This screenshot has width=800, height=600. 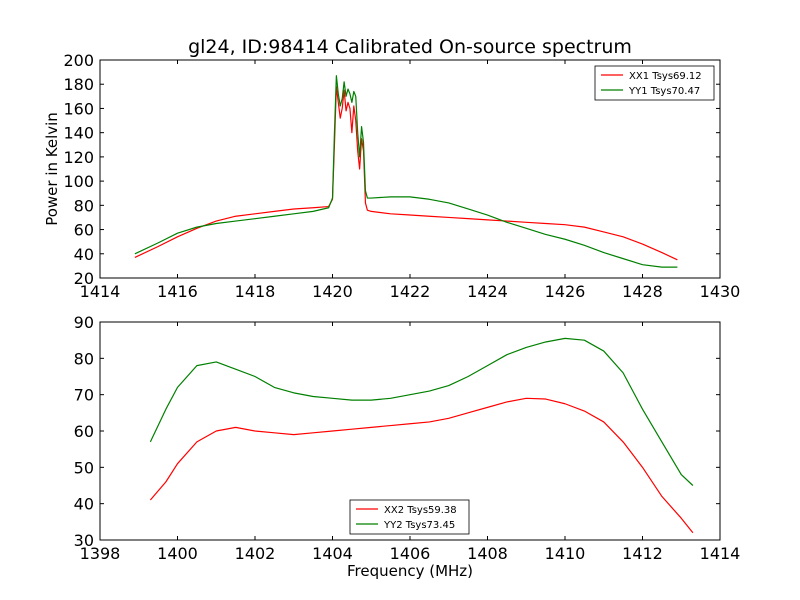 What do you see at coordinates (78, 157) in the screenshot?
I see `y-tick-label: 120` at bounding box center [78, 157].